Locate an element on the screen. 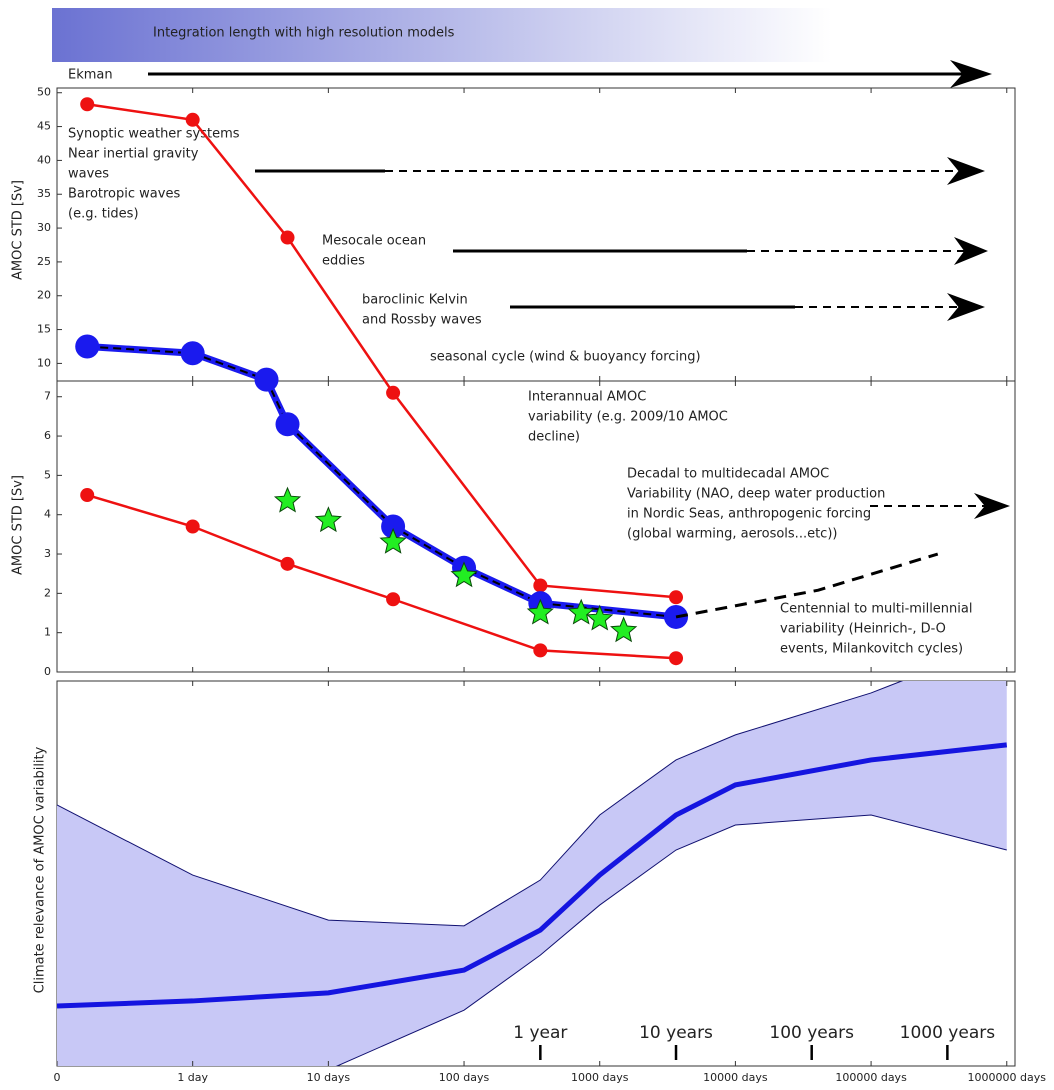  y-tick-label: 15 is located at coordinates (44, 329).